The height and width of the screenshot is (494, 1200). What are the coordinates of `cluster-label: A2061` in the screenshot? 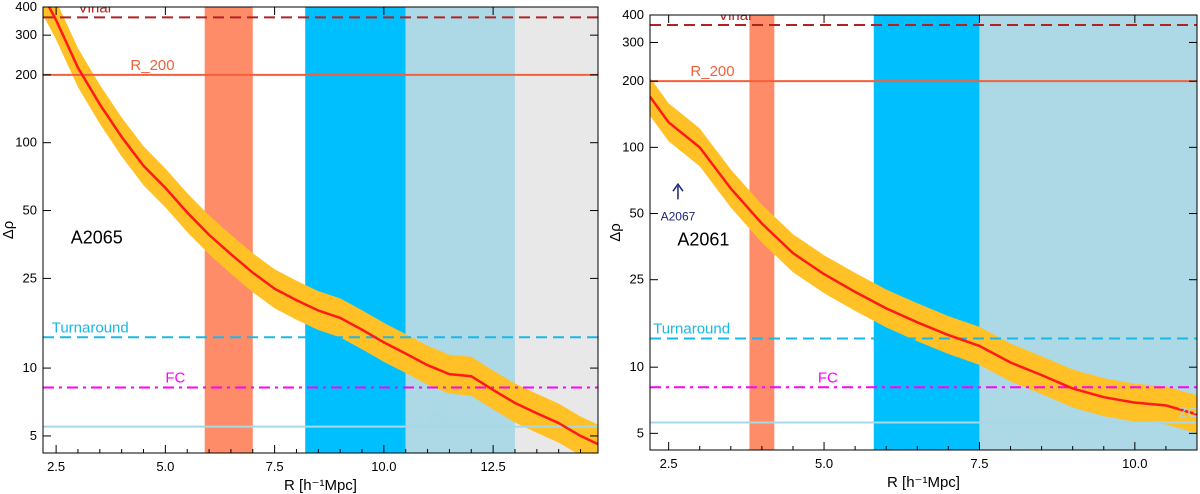 It's located at (703, 240).